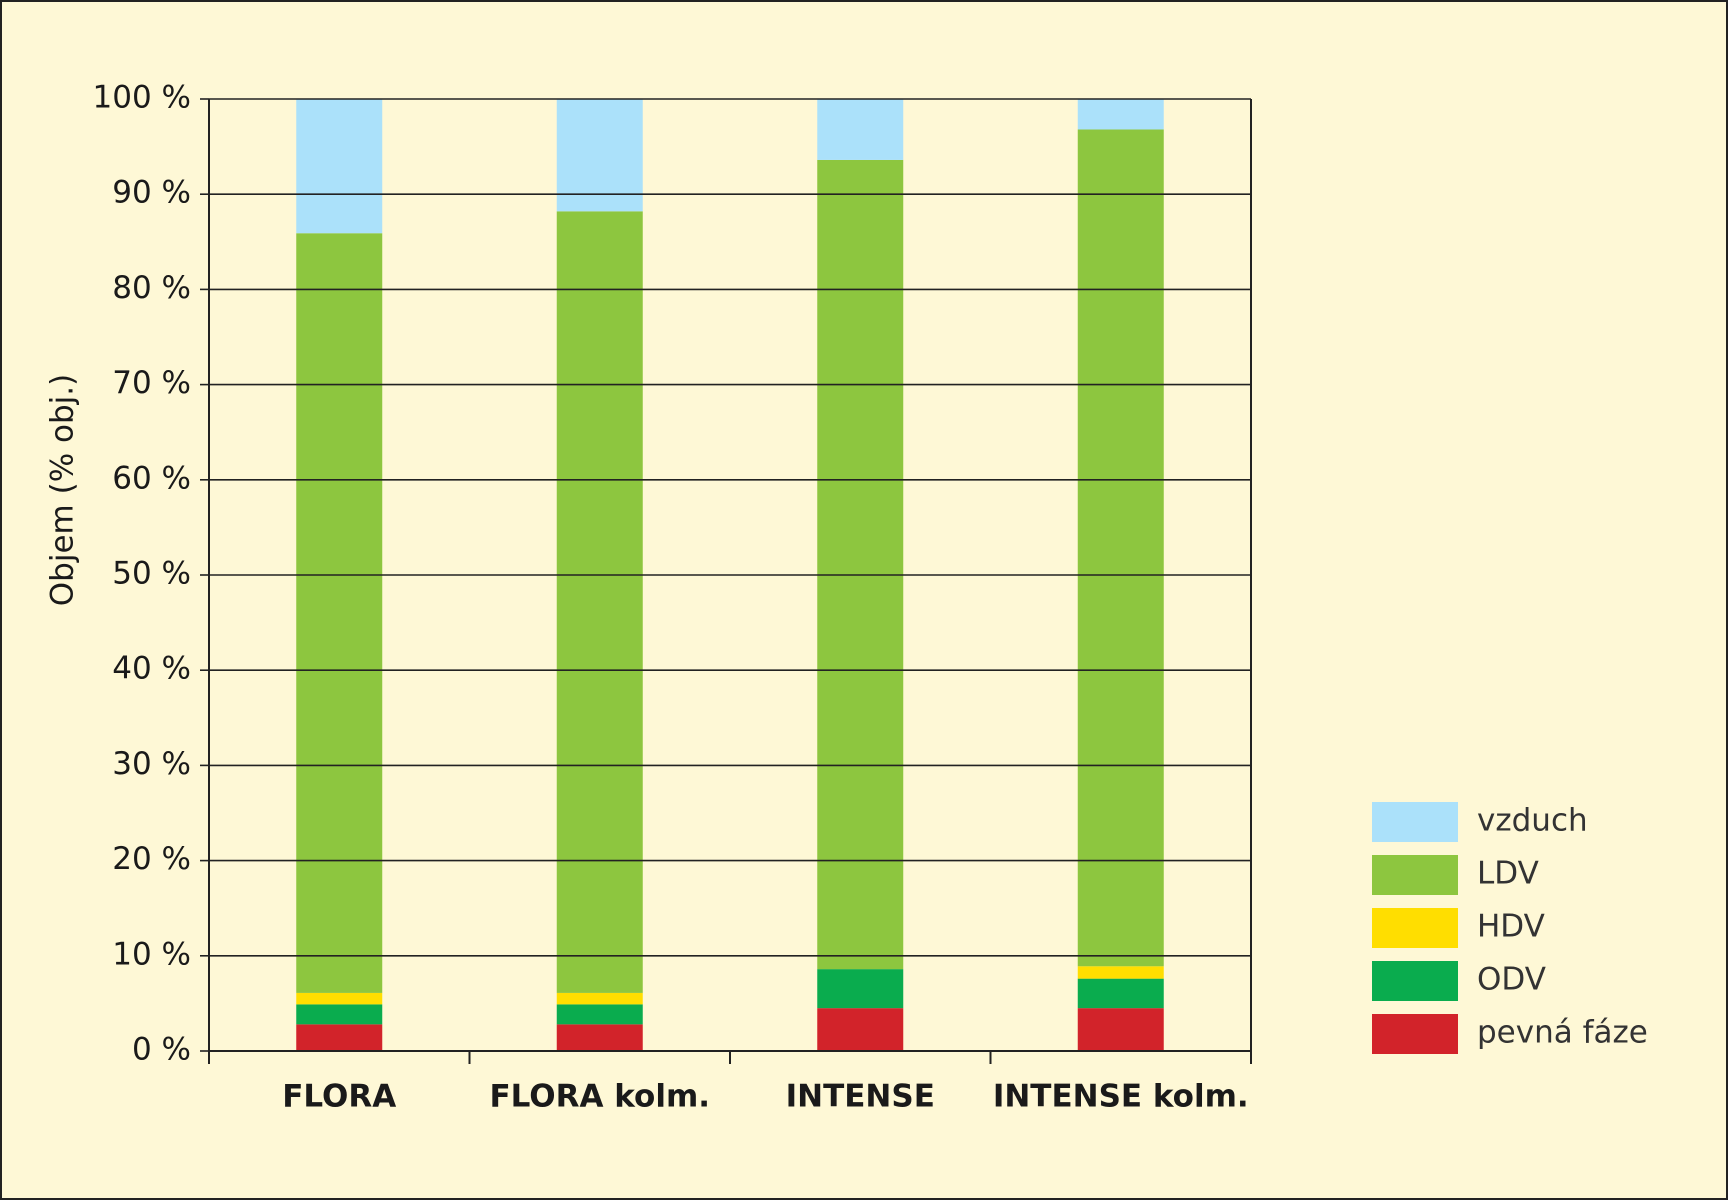  What do you see at coordinates (151, 383) in the screenshot?
I see `y-tick-label: 70 %` at bounding box center [151, 383].